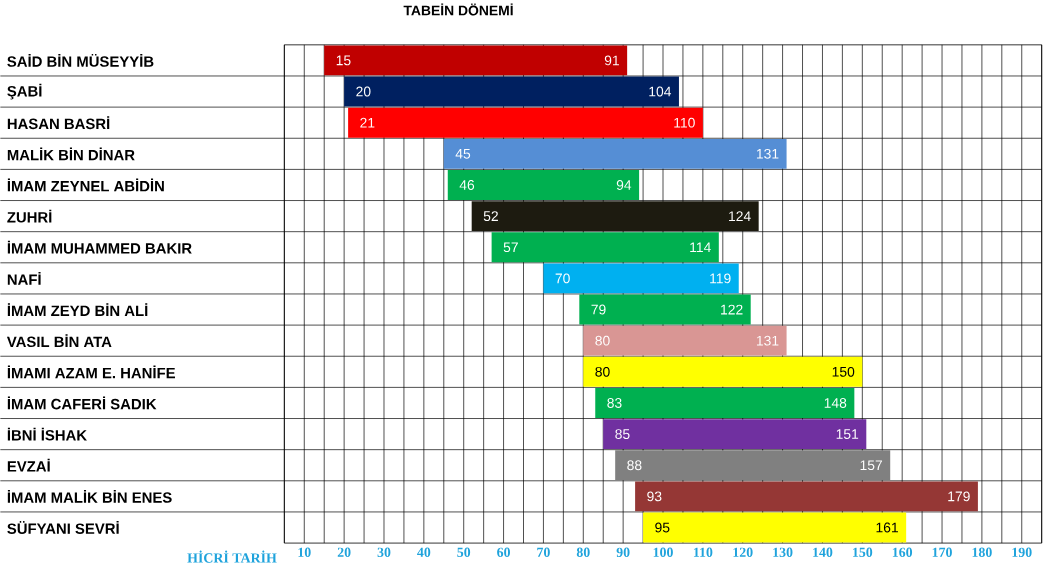  What do you see at coordinates (344, 552) in the screenshot?
I see `x-tick-label: 20` at bounding box center [344, 552].